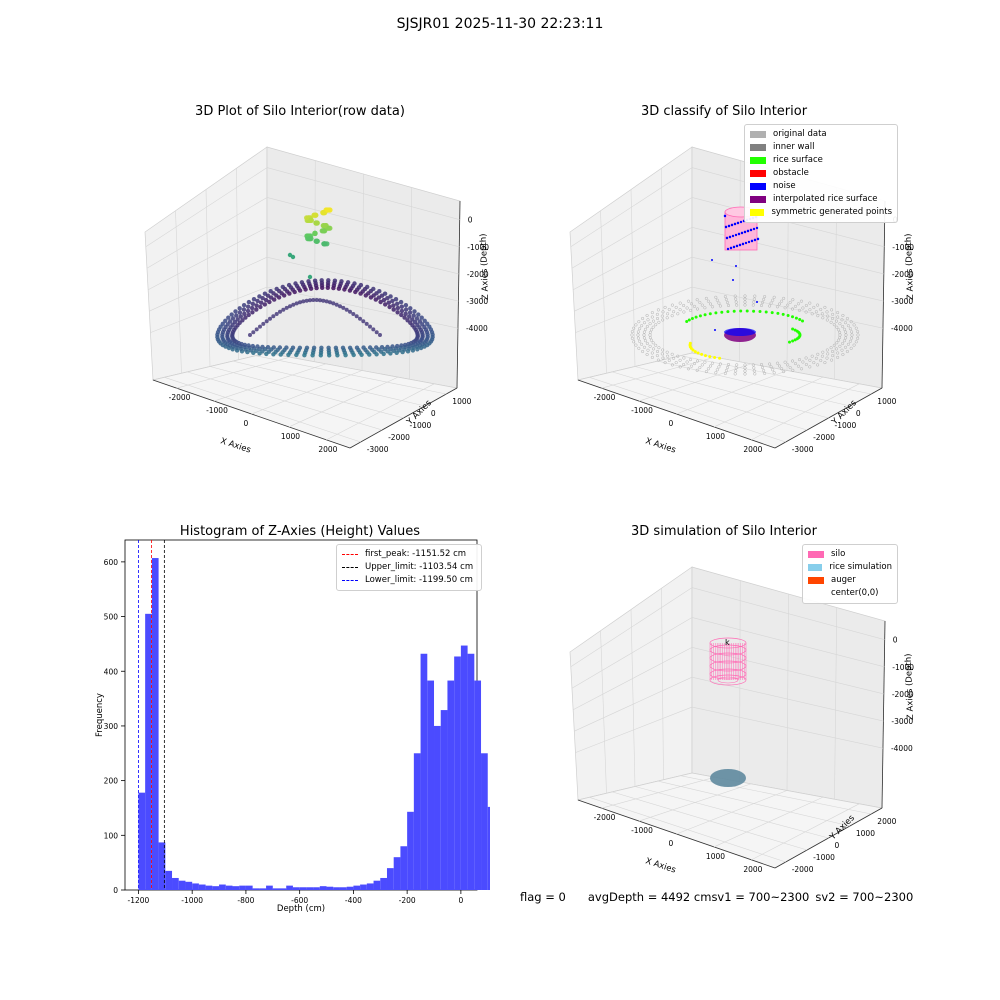 This screenshot has width=1000, height=1000. What do you see at coordinates (705, 356) in the screenshot?
I see `symmetric-point` at bounding box center [705, 356].